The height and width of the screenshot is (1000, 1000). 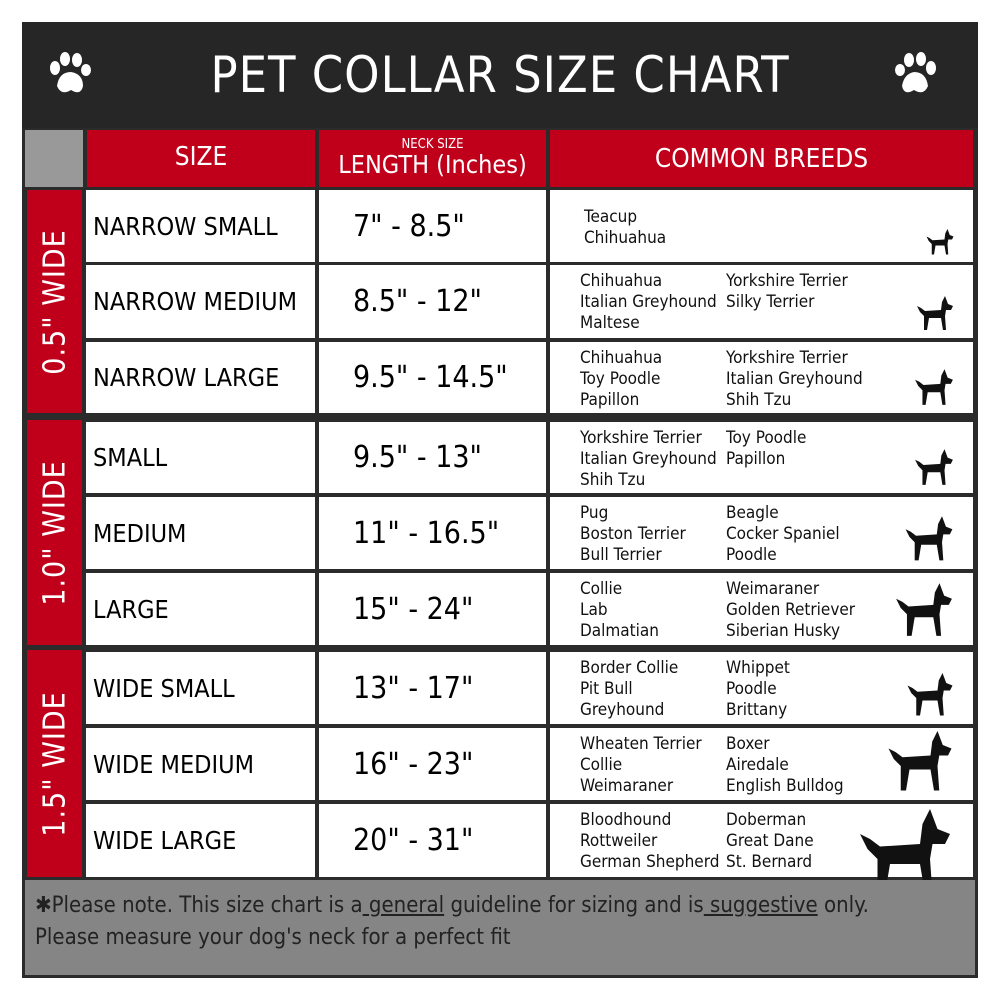 I want to click on row-length: 11" - 16.5", so click(x=432, y=533).